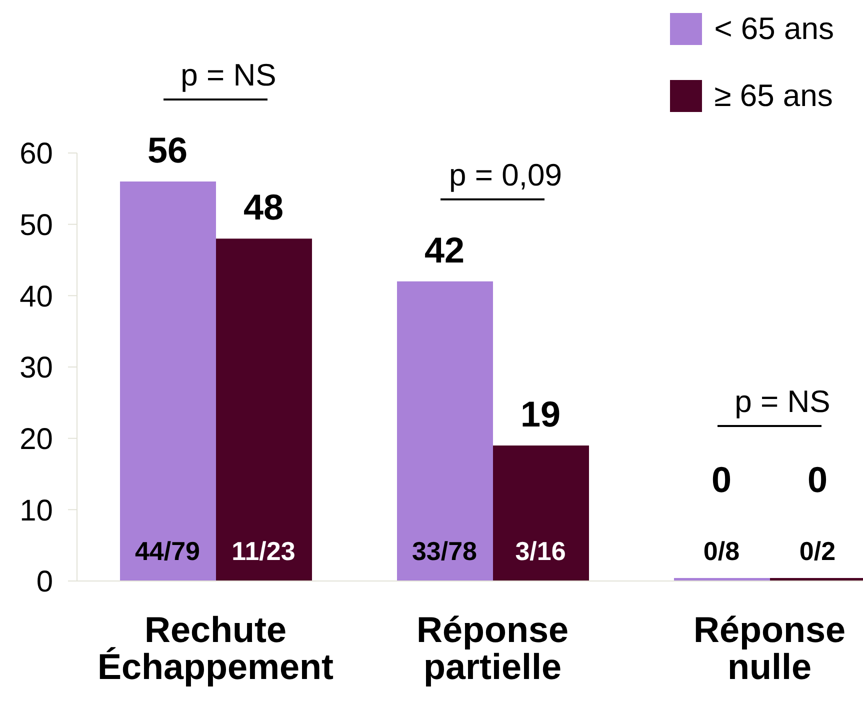 The image size is (863, 701). Describe the element at coordinates (773, 95) in the screenshot. I see `legend-label: ≥ 65 ans` at that location.